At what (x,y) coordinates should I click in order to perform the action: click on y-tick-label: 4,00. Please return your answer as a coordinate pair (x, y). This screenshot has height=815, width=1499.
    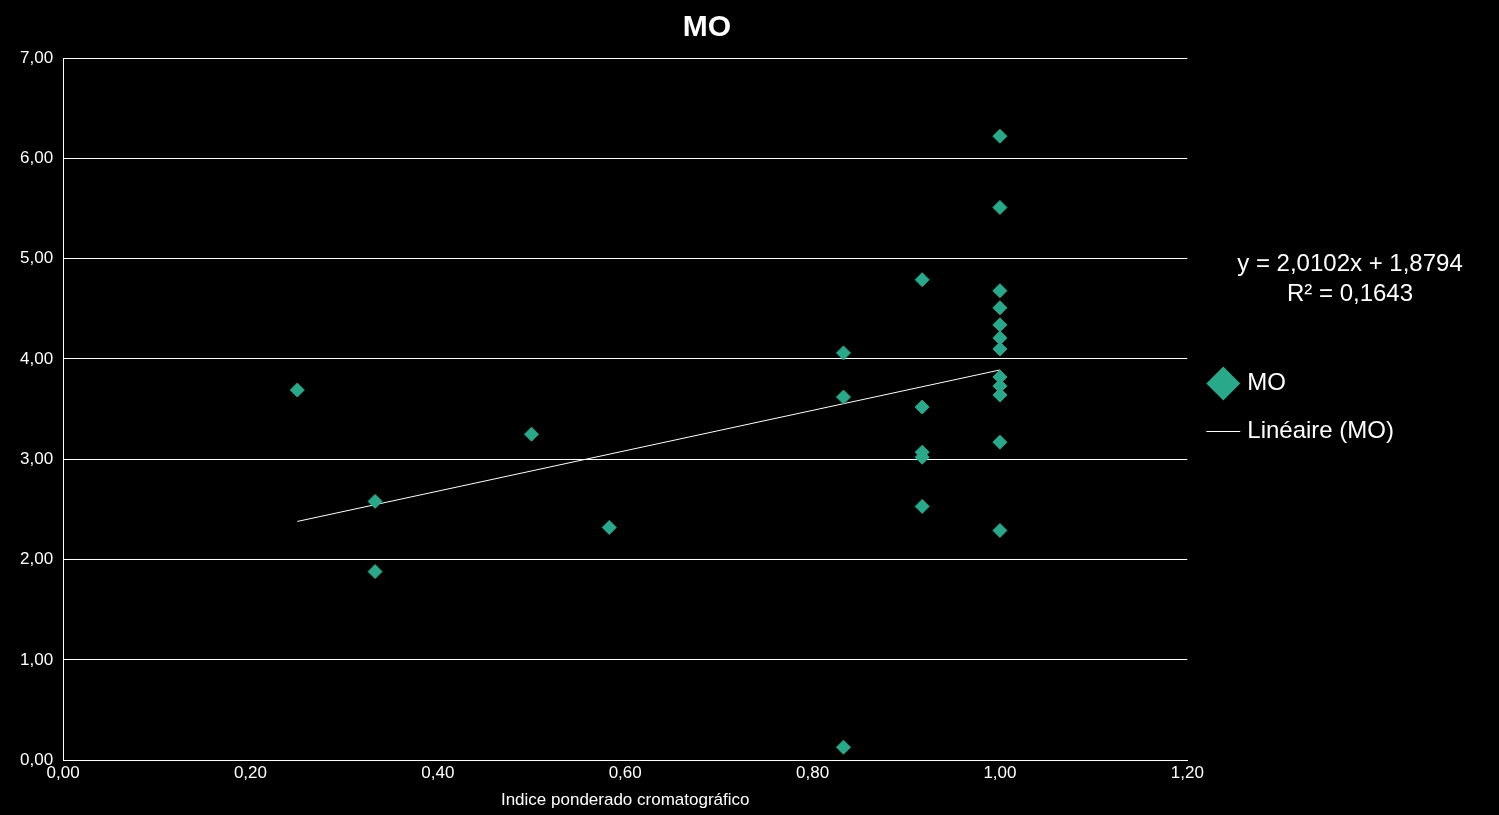
    Looking at the image, I should click on (36, 358).